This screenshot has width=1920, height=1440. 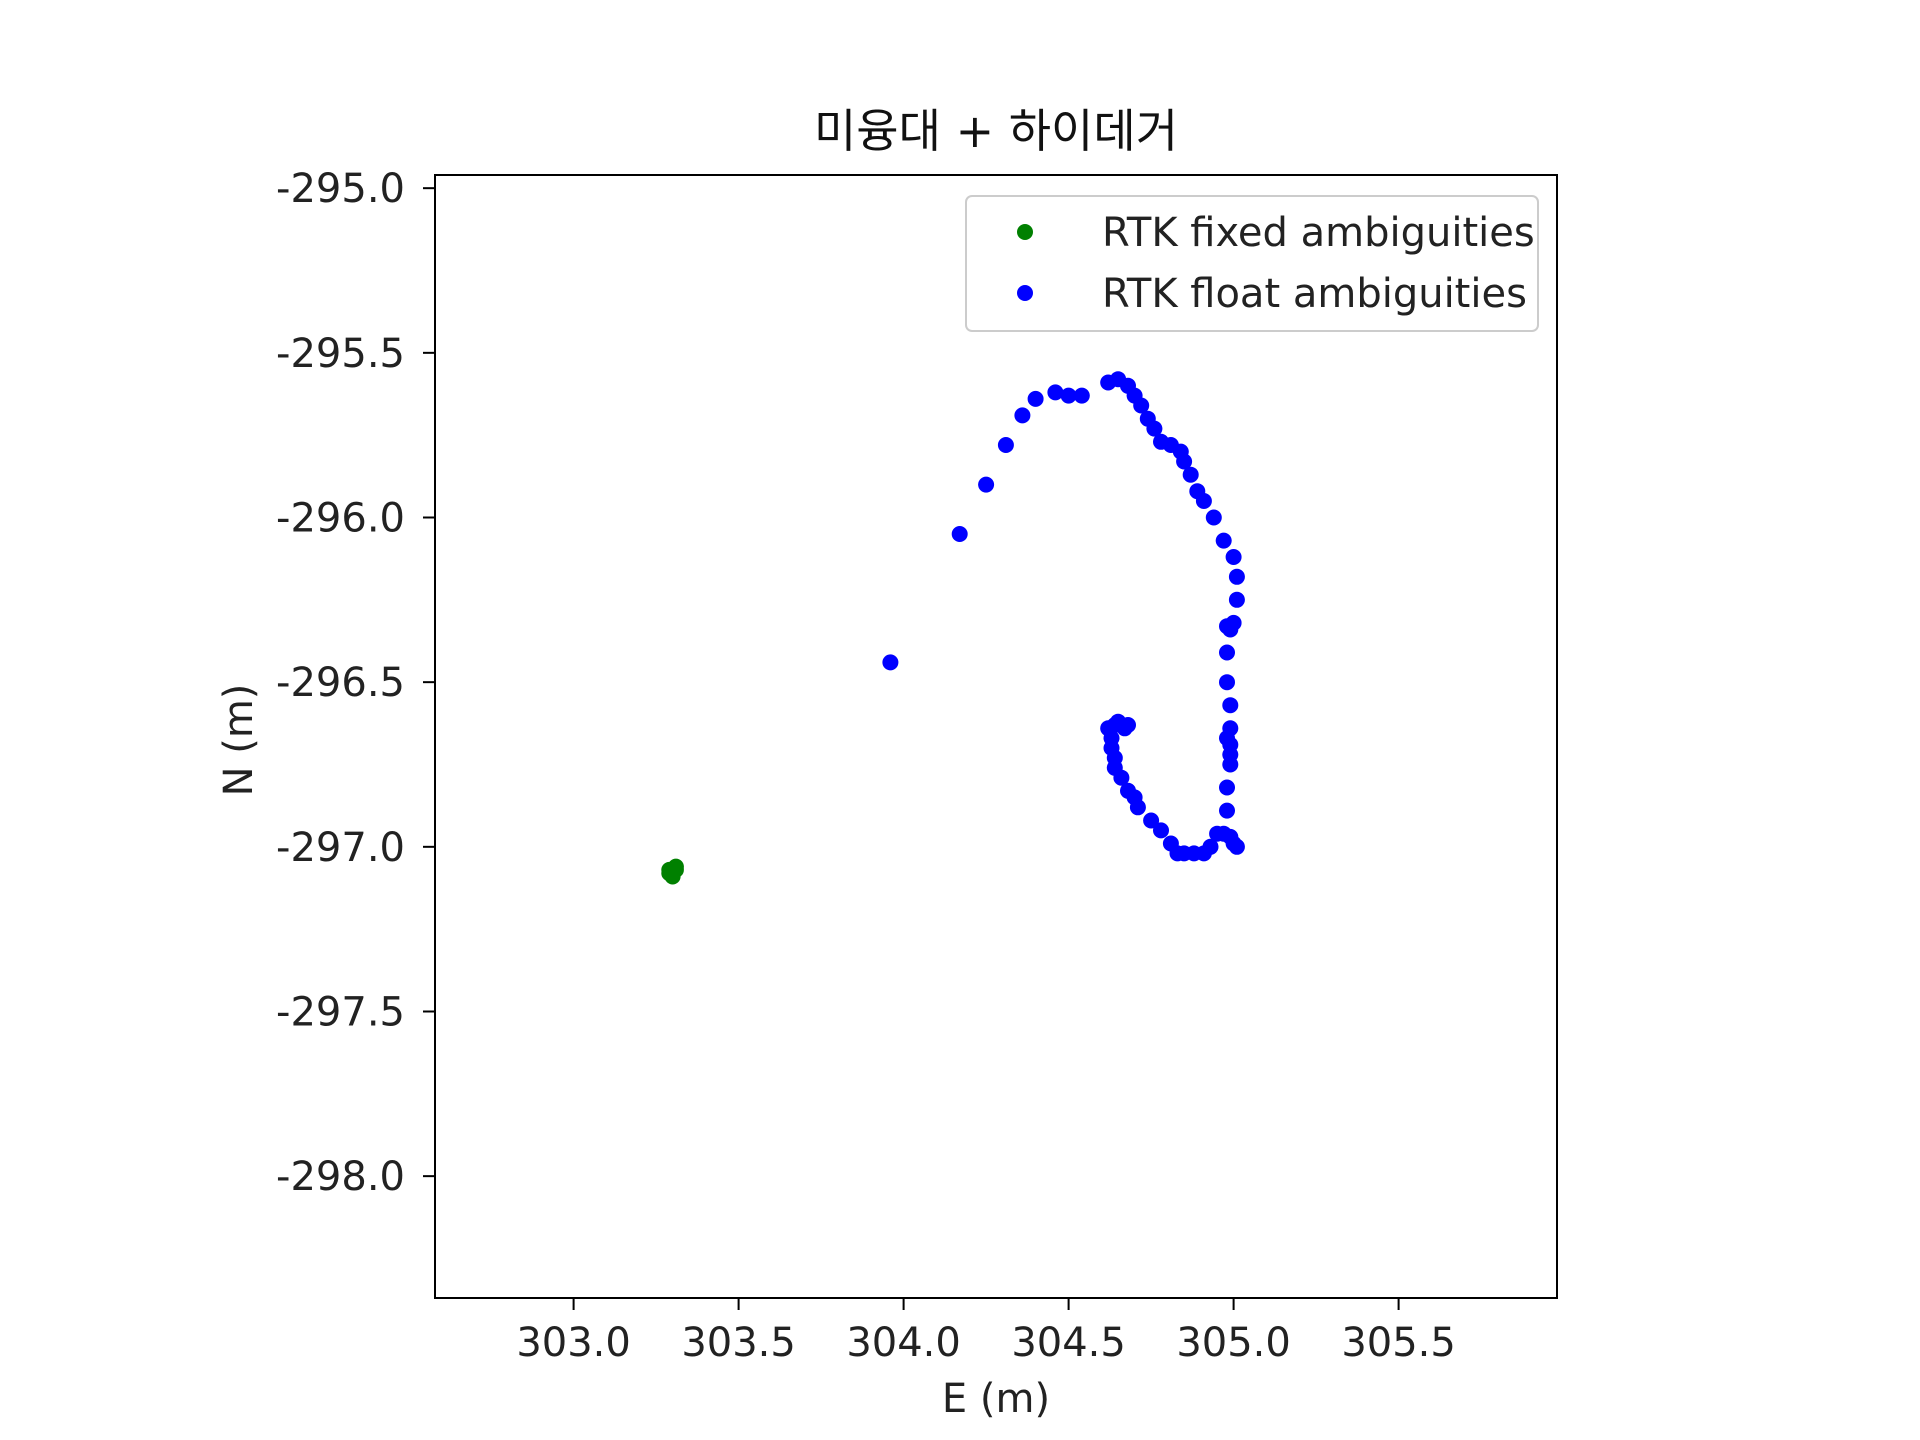 What do you see at coordinates (340, 354) in the screenshot?
I see `y-tick-label: -295.5` at bounding box center [340, 354].